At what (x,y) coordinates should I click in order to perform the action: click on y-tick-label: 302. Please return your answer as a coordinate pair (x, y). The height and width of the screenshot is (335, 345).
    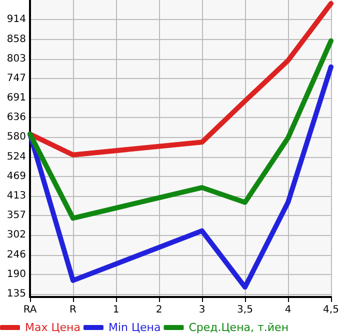
    Looking at the image, I should click on (16, 235).